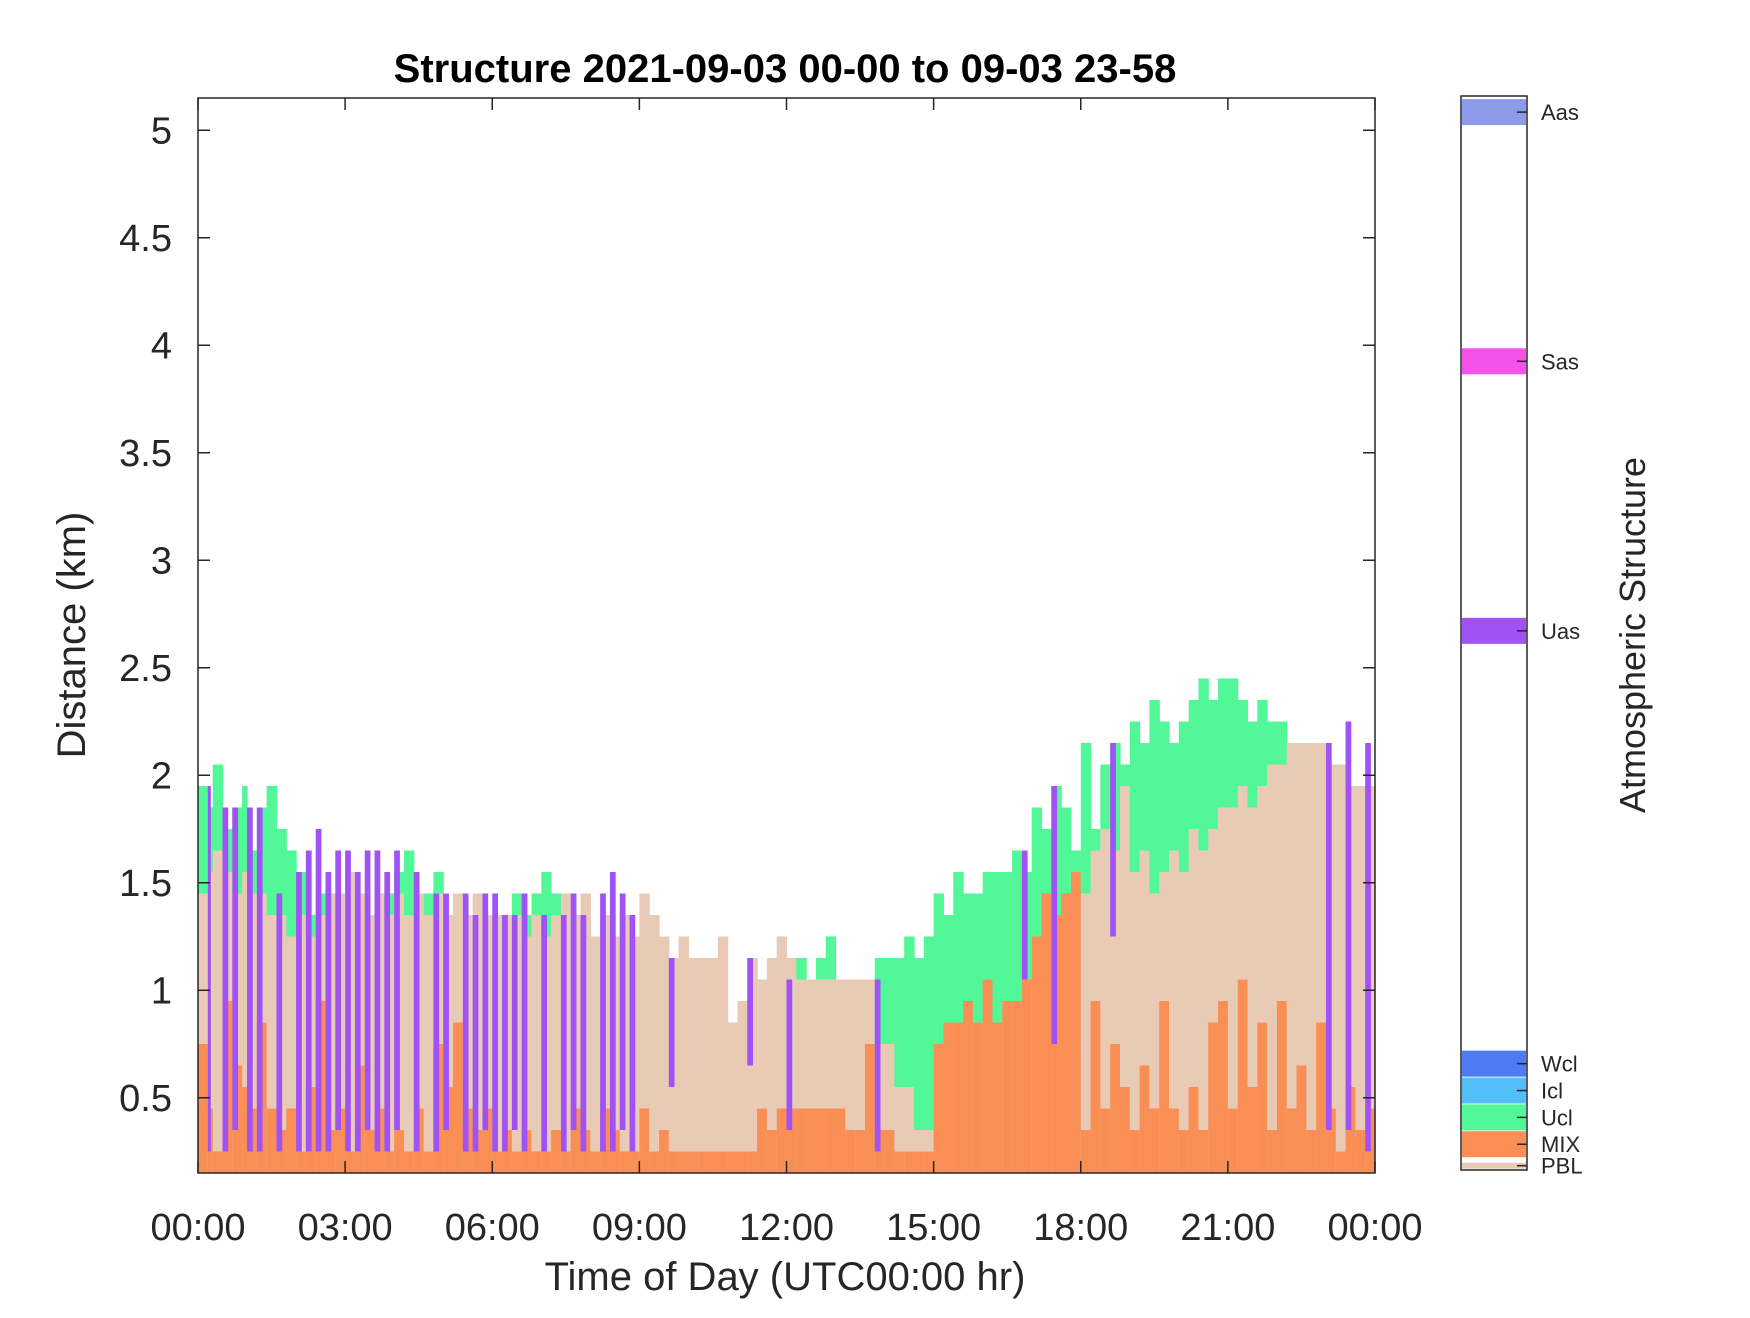 This screenshot has height=1318, width=1750. I want to click on x-tick-label: 00:00, so click(197, 1228).